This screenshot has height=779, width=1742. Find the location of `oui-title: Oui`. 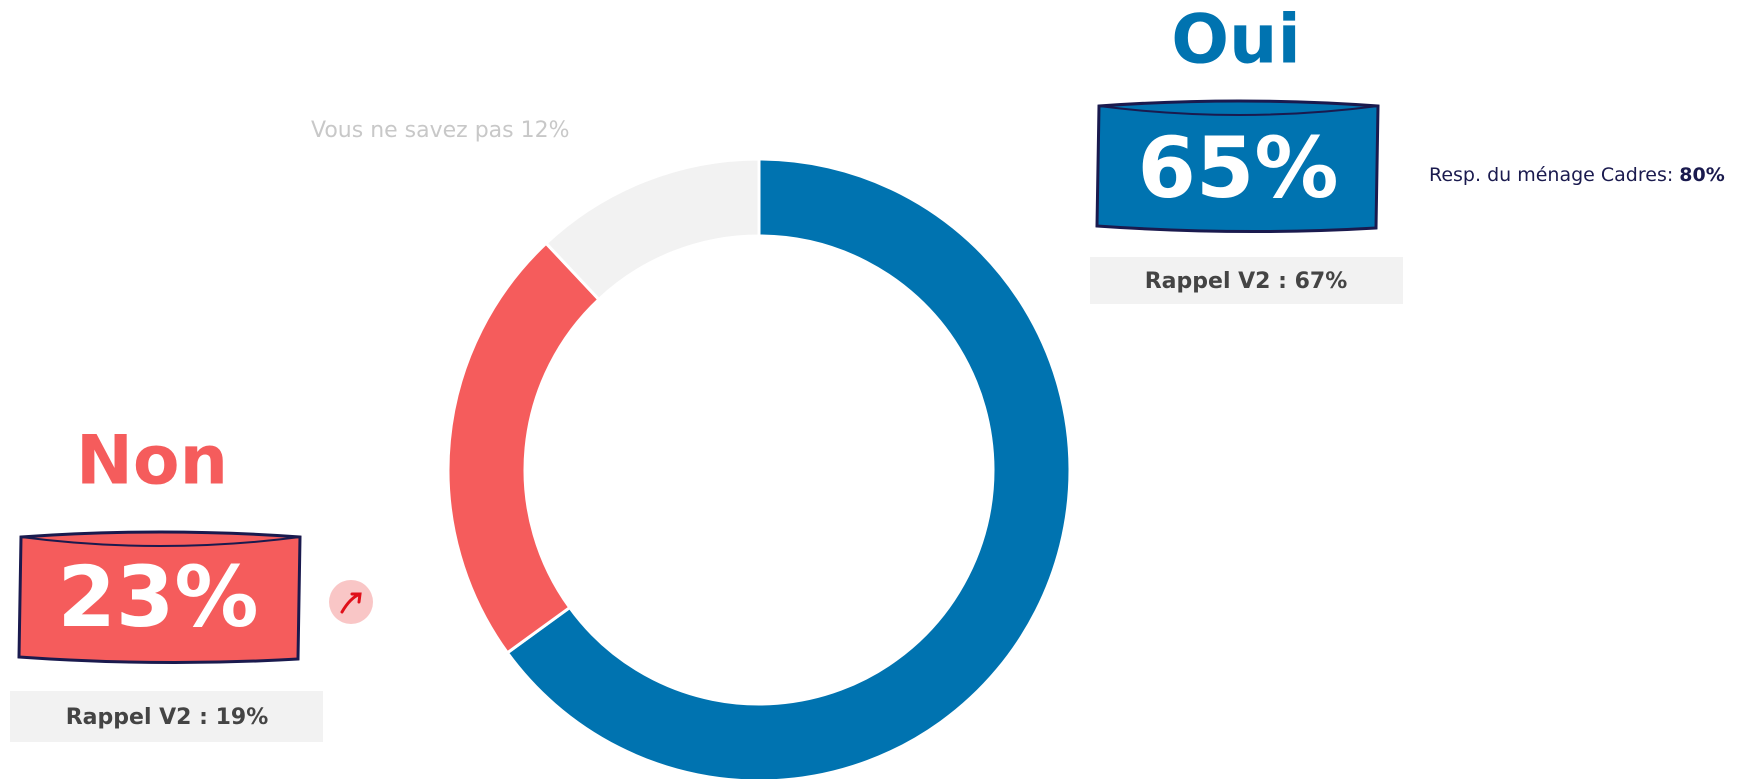

oui-title: Oui is located at coordinates (1236, 40).